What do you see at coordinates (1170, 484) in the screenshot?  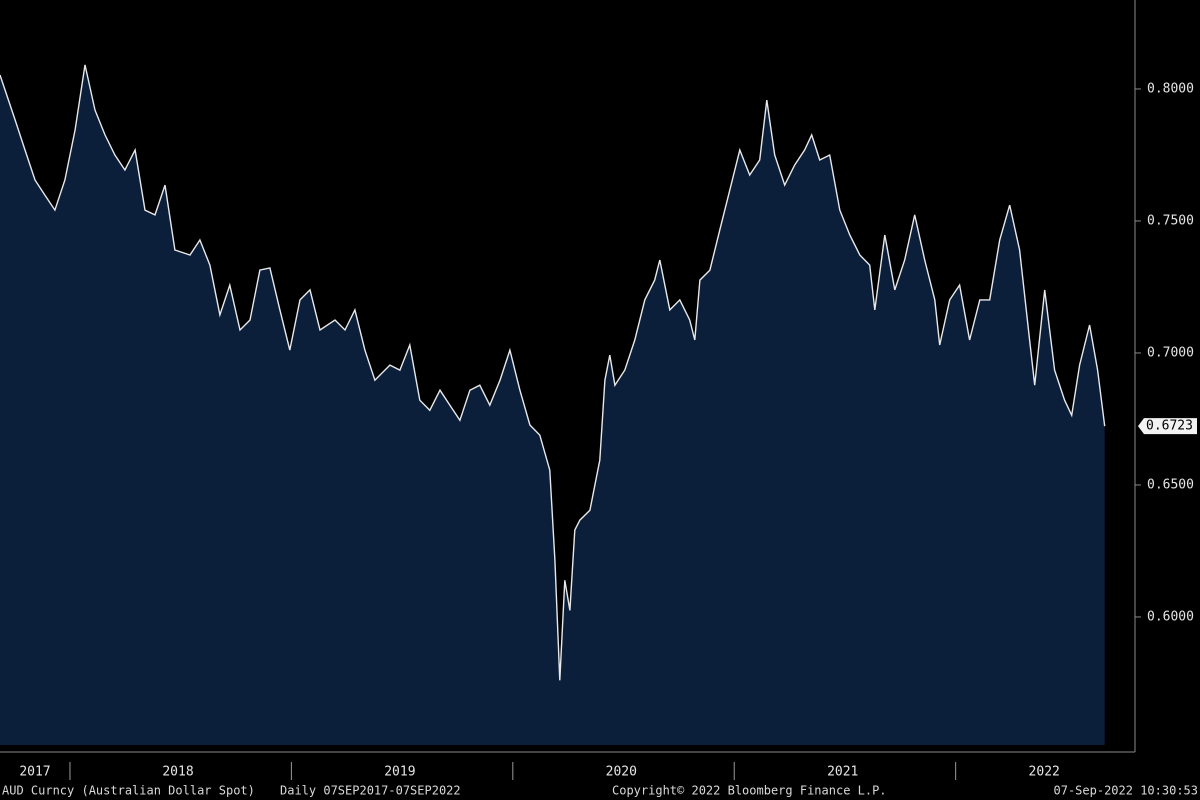 I see `y-tick-label: 0.6500` at bounding box center [1170, 484].